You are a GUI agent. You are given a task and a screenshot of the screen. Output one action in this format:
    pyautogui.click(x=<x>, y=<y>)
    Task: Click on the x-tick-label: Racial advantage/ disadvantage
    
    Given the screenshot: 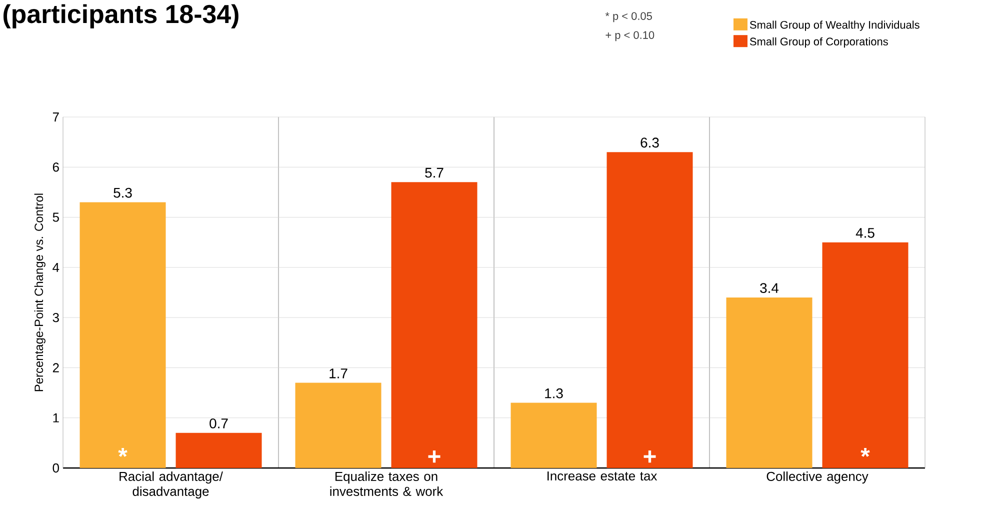 What is the action you would take?
    pyautogui.click(x=171, y=485)
    